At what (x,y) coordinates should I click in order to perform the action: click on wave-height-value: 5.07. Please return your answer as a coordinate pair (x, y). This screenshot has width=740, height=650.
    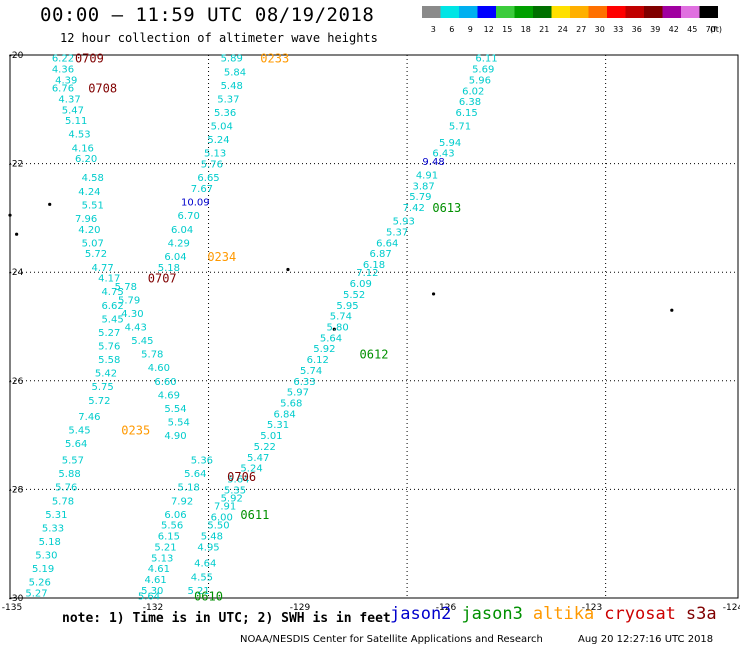
    Looking at the image, I should click on (93, 243).